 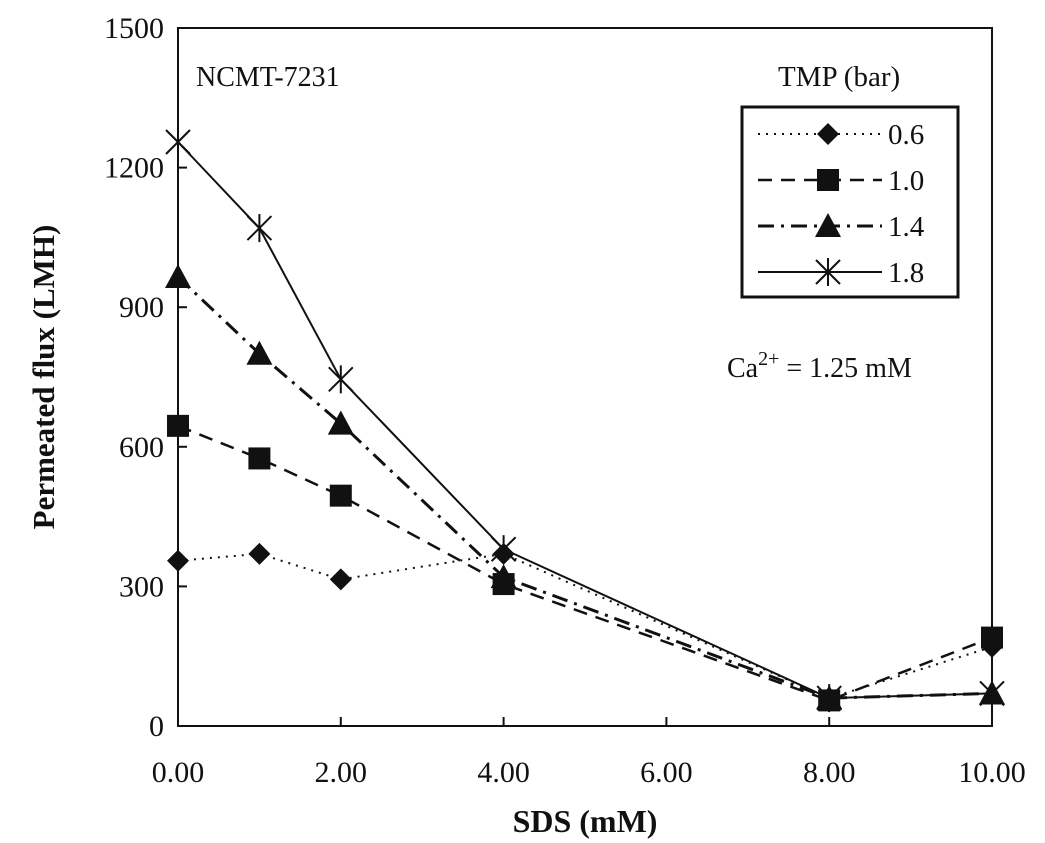 What do you see at coordinates (906, 135) in the screenshot?
I see `legend-label-0.6: 0.6` at bounding box center [906, 135].